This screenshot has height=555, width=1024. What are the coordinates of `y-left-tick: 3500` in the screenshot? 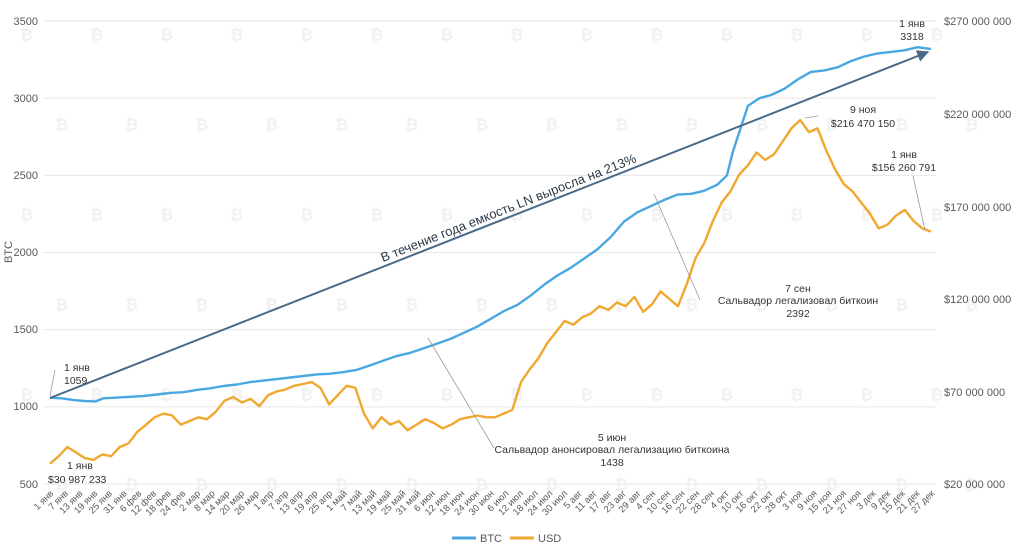 It's located at (26, 22).